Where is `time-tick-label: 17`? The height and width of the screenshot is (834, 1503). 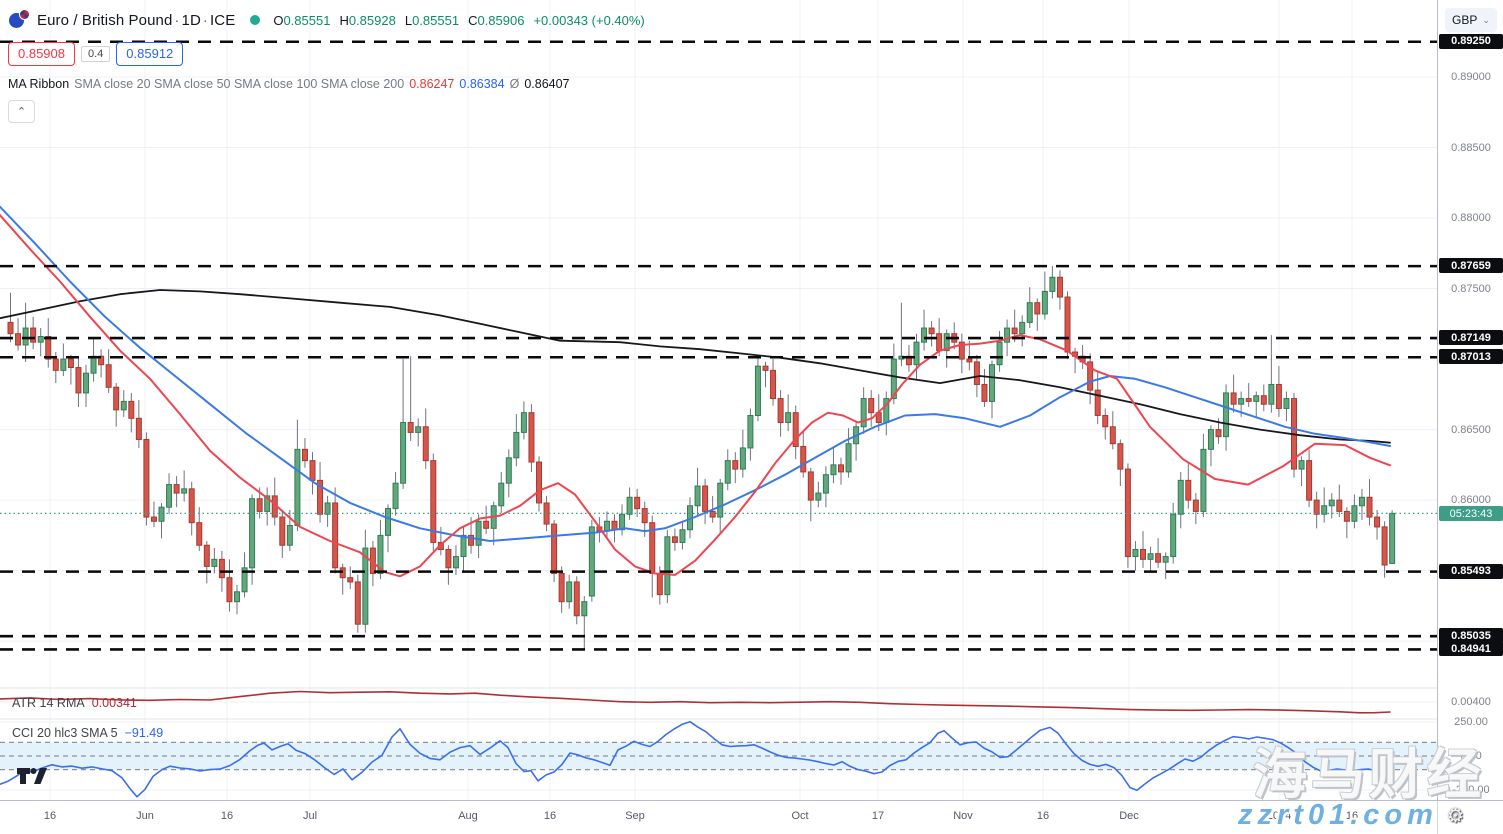
time-tick-label: 17 is located at coordinates (878, 816).